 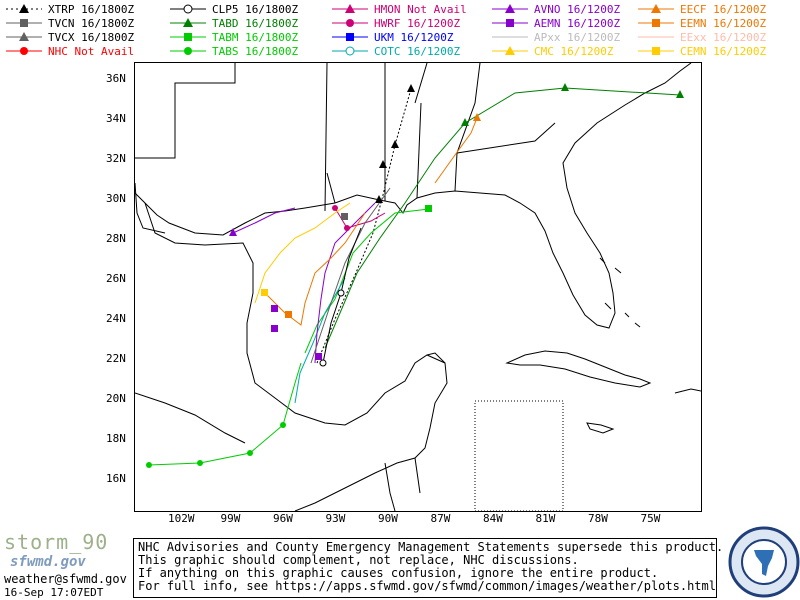 I want to click on legend-label: XTRP 16/1800Z, so click(x=91, y=9).